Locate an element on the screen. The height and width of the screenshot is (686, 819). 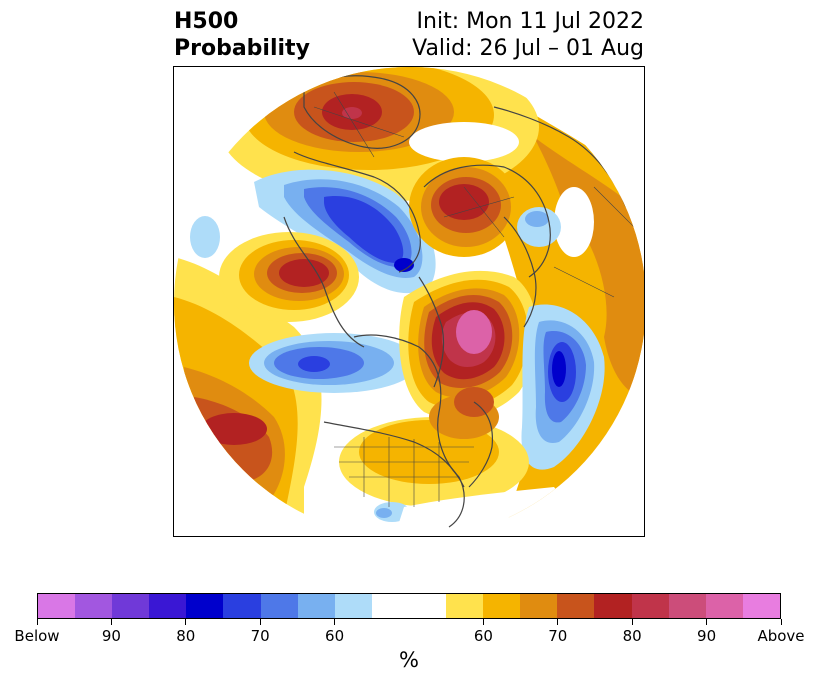
warm-anomaly-europe-red is located at coordinates (464, 202).